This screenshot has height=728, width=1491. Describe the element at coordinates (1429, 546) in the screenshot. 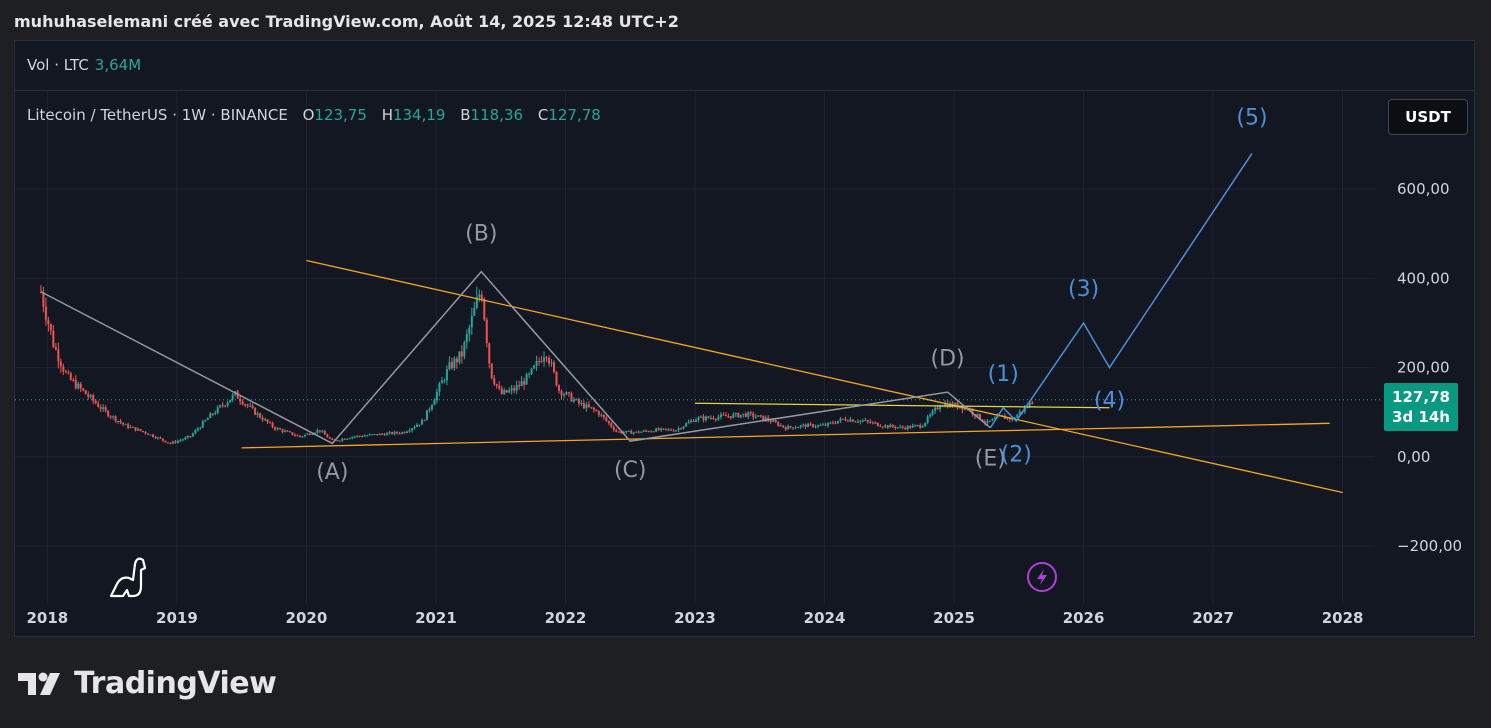

I see `y-tick-label: −200,00` at that location.